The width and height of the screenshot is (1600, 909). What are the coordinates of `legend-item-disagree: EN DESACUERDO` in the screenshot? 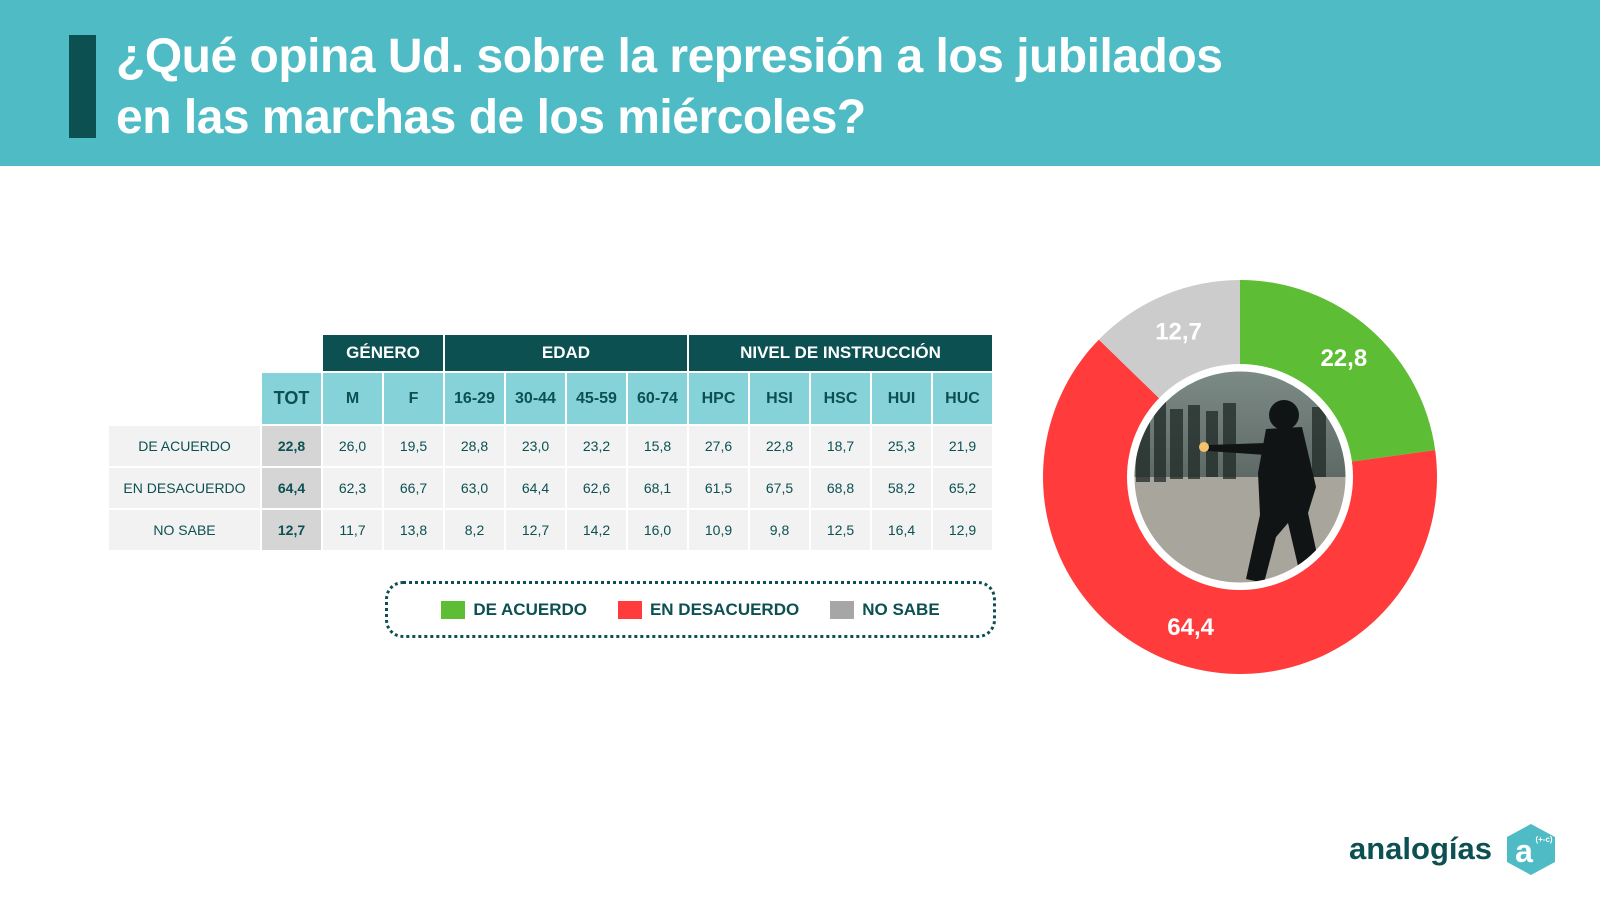 It's located at (708, 609).